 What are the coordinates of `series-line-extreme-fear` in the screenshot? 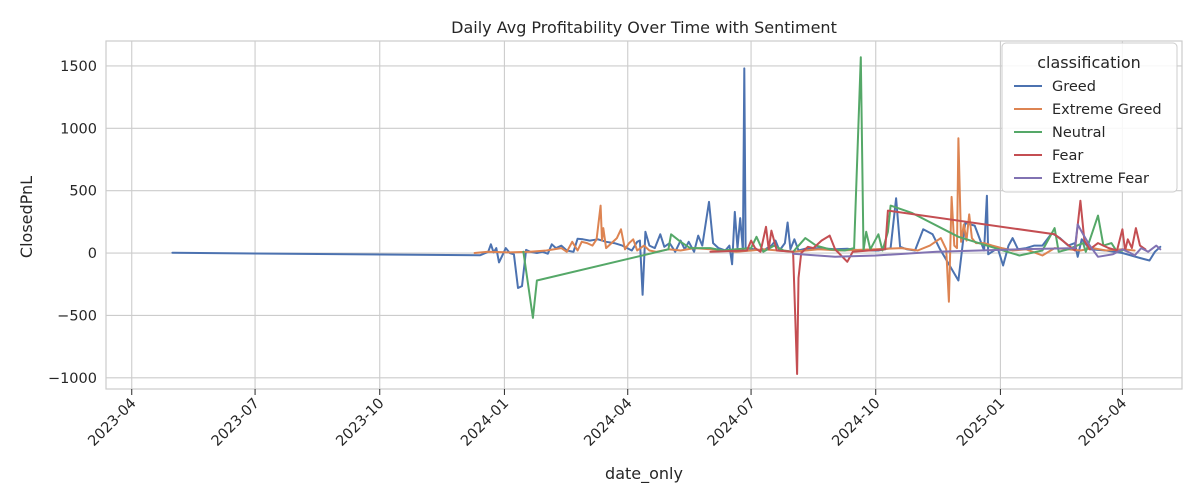 It's located at (977, 240).